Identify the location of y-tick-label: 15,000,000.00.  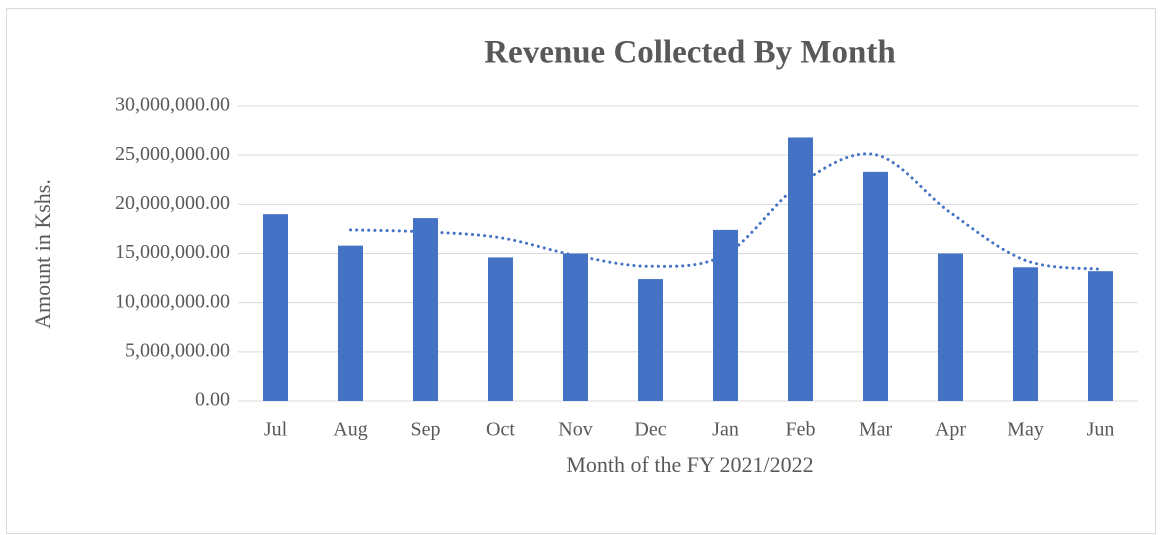
(172, 252).